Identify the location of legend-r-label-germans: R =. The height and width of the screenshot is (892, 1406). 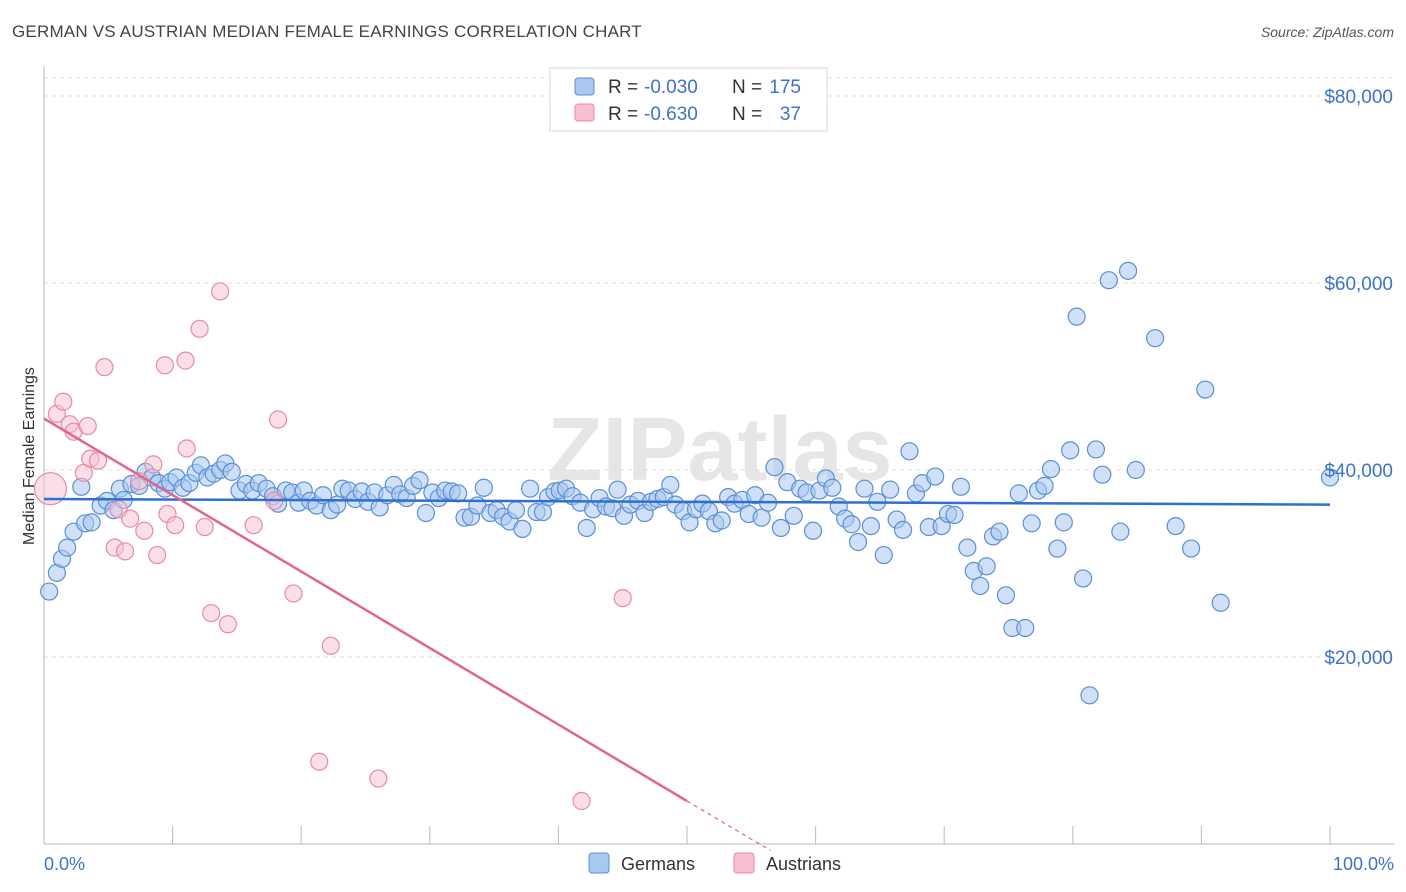
(623, 87).